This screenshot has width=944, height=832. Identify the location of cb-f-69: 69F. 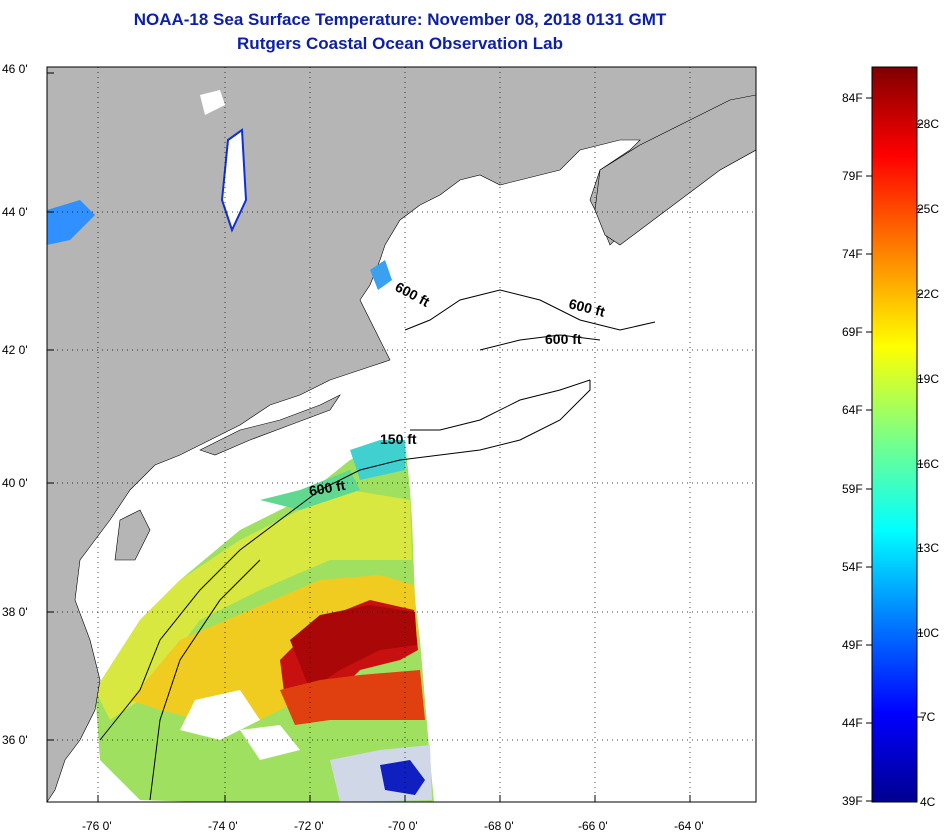
(852, 332).